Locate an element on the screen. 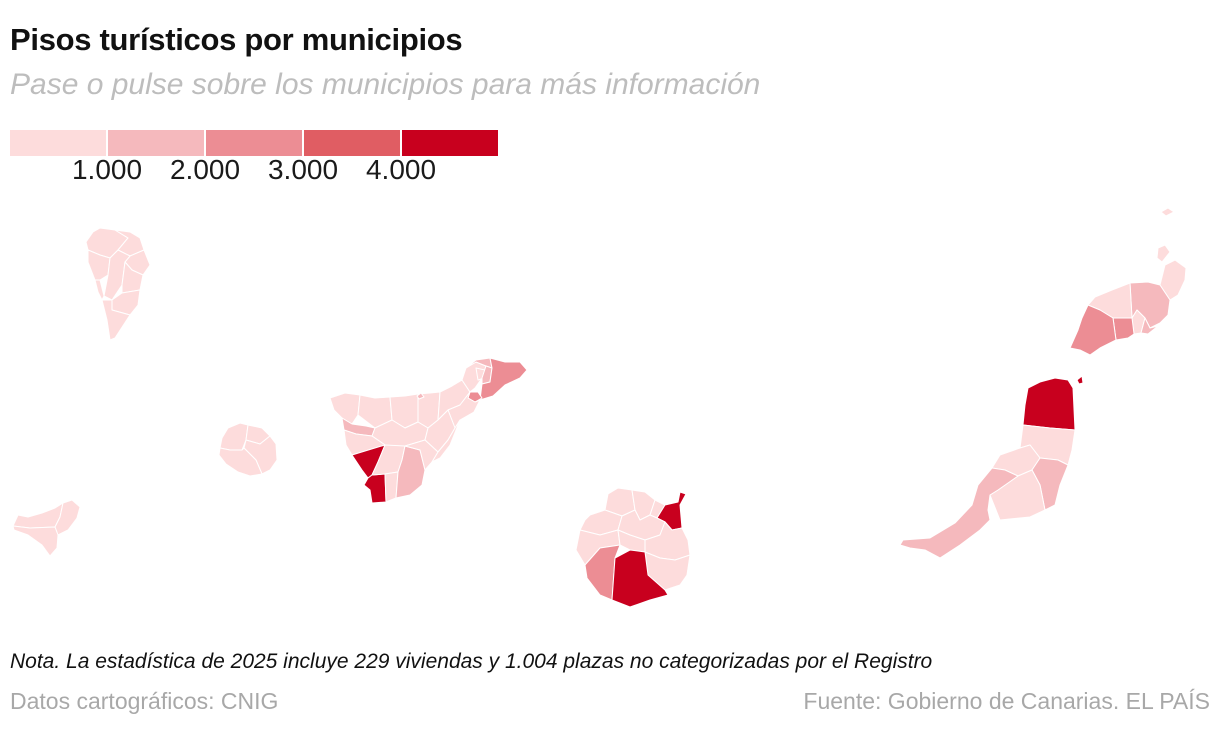 This screenshot has width=1220, height=732. cartography-credit: Datos cartográficos: CNIG is located at coordinates (144, 701).